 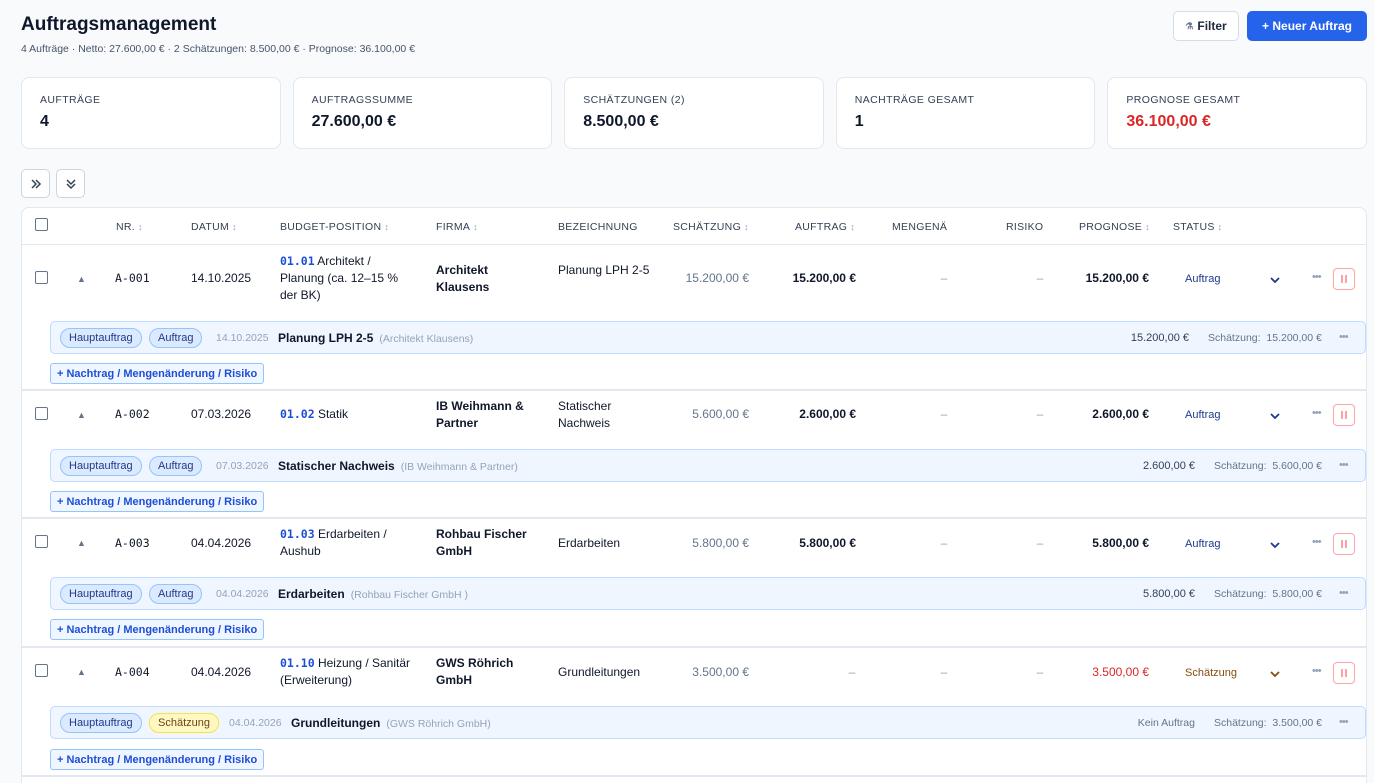 I want to click on chevrons-right-icon, so click(x=35, y=183).